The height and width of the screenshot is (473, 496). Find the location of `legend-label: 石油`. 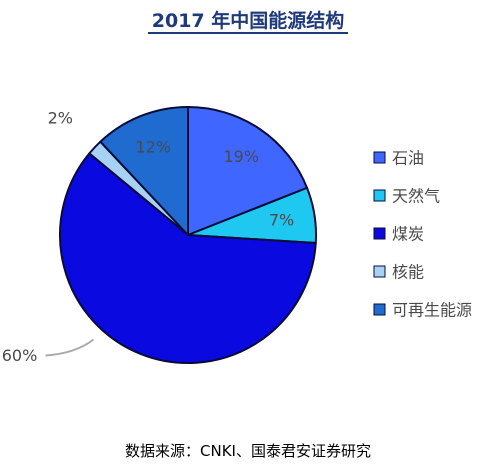

legend-label: 石油 is located at coordinates (408, 158).